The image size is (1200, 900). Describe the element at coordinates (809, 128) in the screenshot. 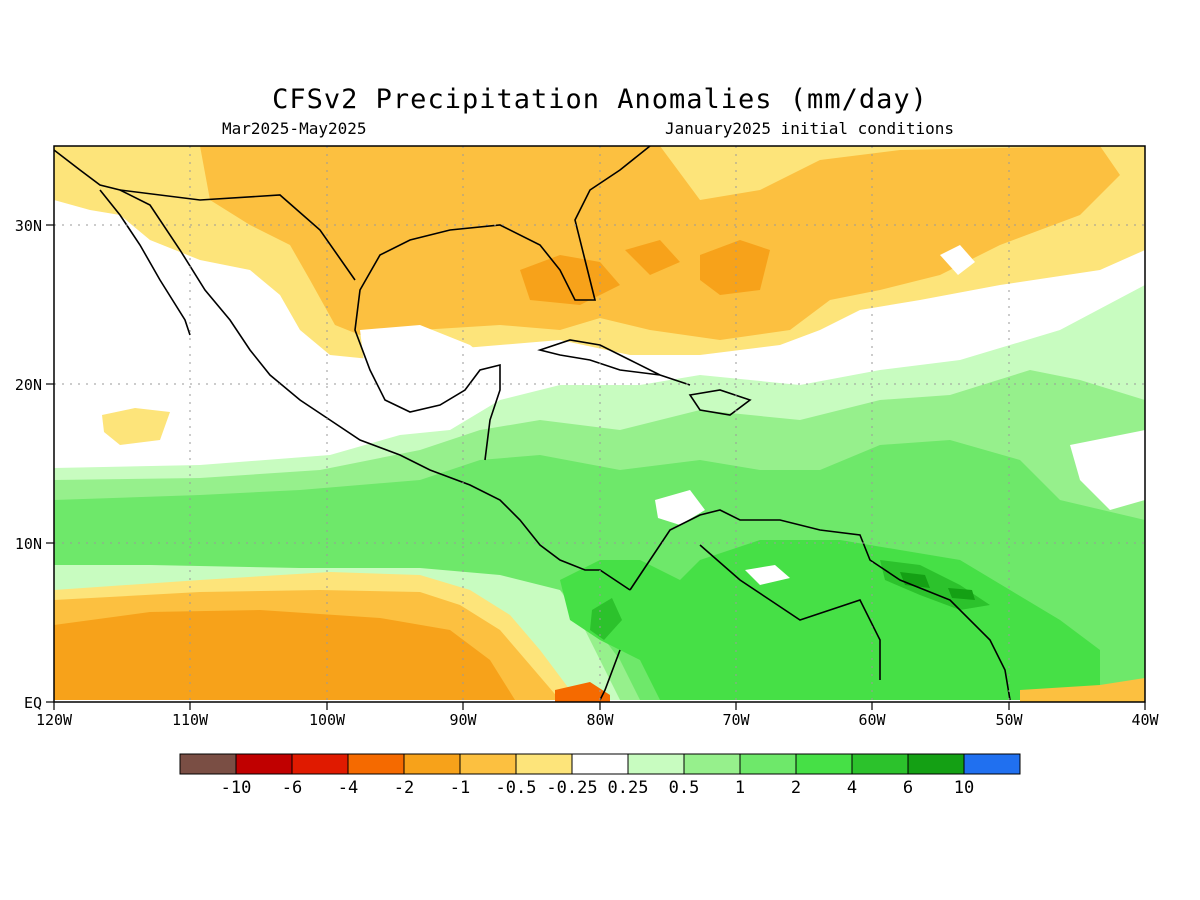

I see `initial-conditions-label: January2025 initial conditions` at that location.